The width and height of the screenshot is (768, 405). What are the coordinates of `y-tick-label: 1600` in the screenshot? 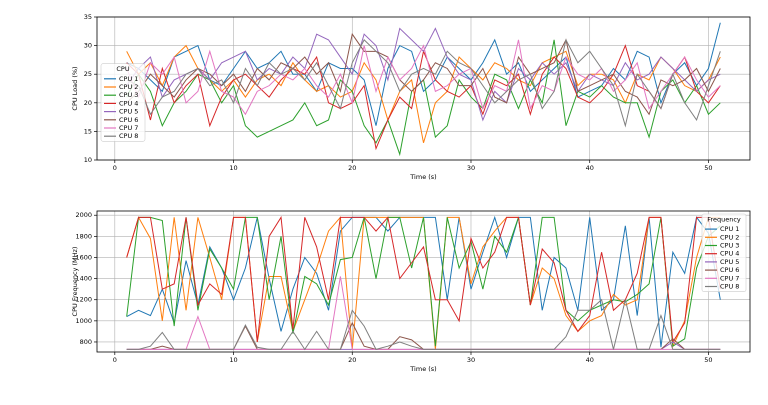 It's located at (83, 257).